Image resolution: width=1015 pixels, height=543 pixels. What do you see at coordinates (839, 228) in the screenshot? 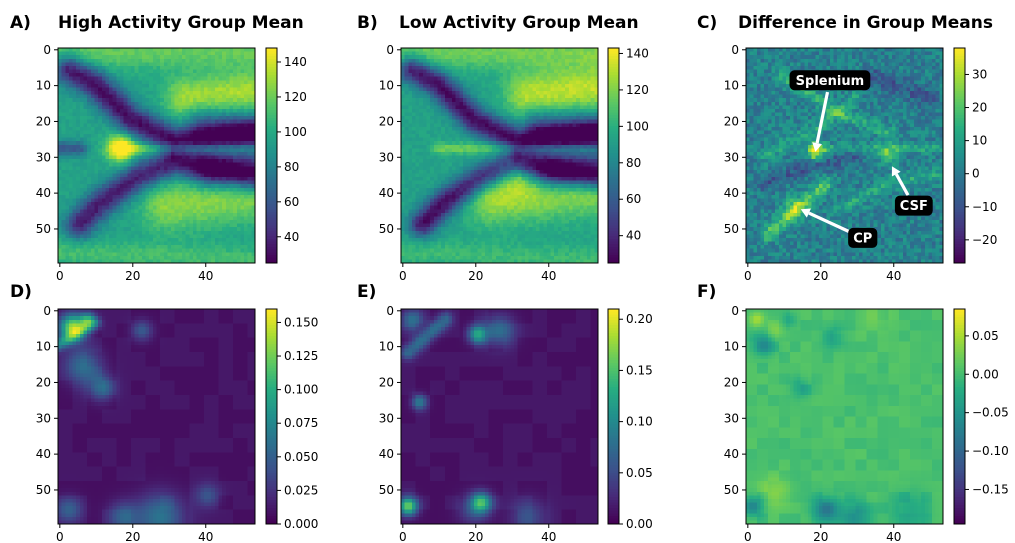
I see `annotation-cp: CP` at bounding box center [839, 228].